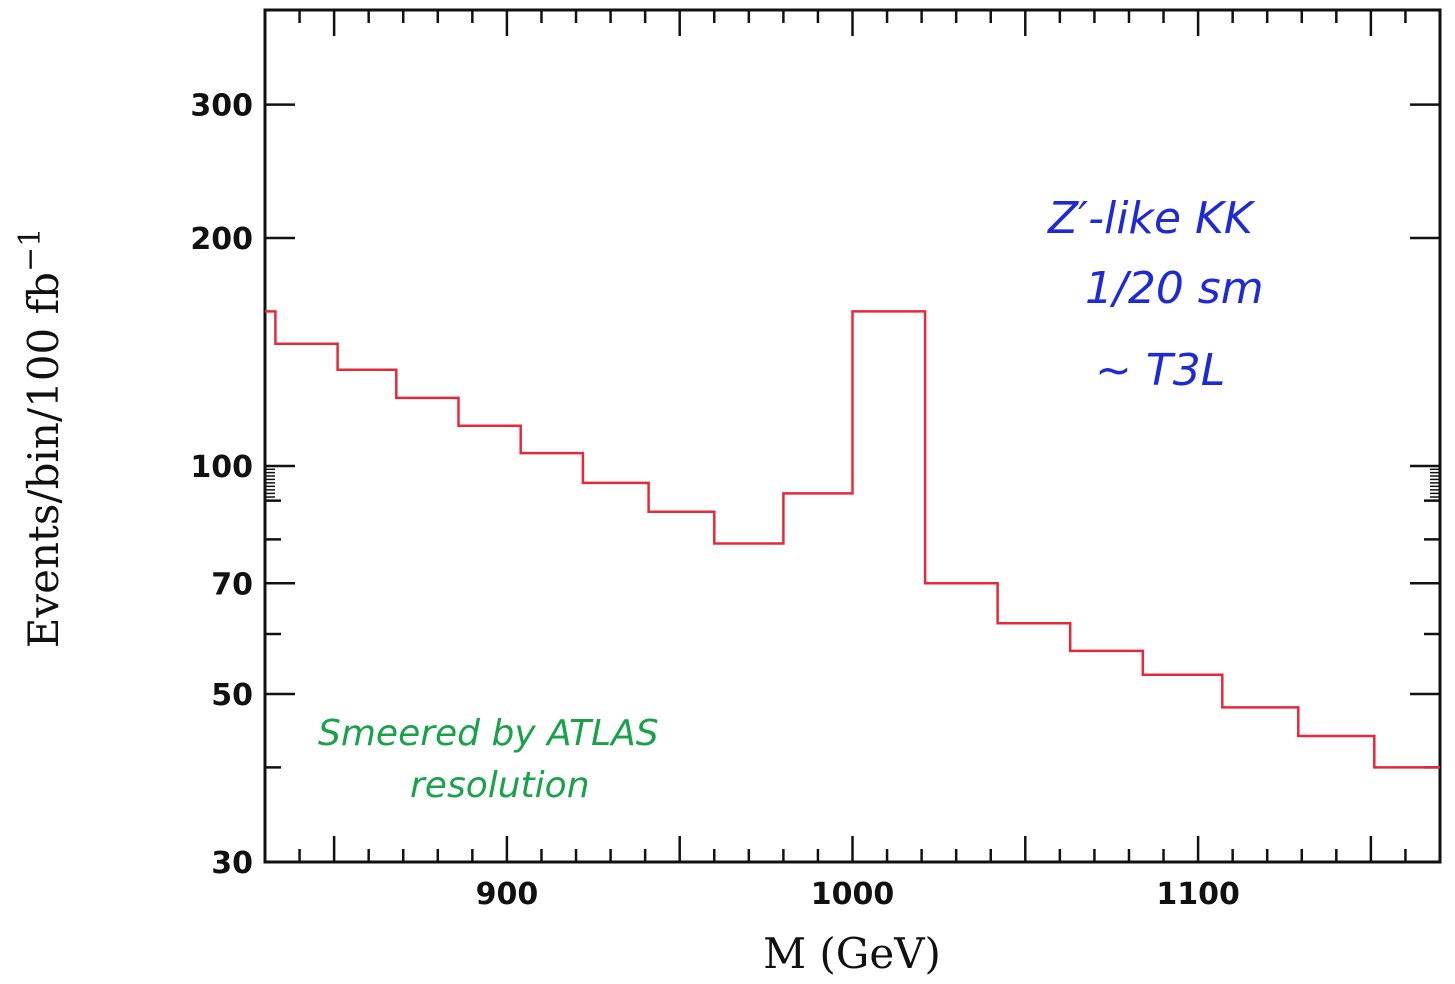 This screenshot has width=1455, height=984. I want to click on y-axis-title: Events/bin/100 fb−1, so click(40, 438).